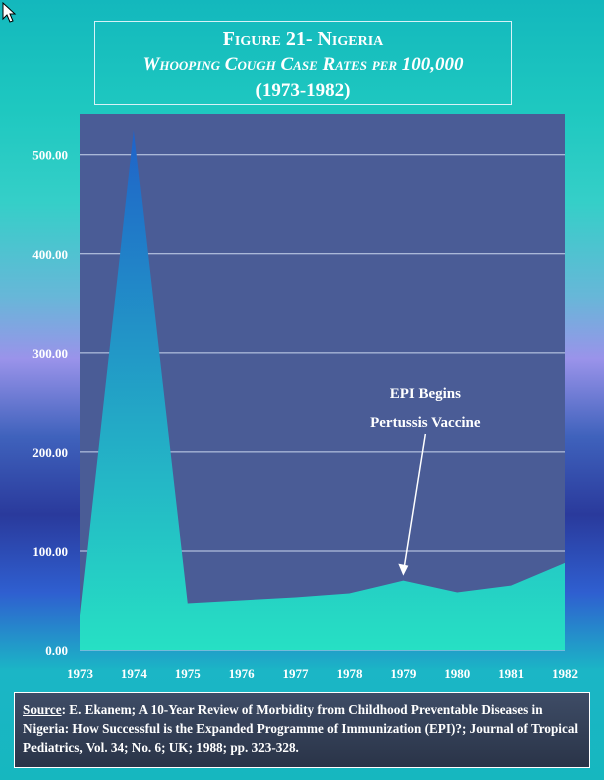 The height and width of the screenshot is (780, 604). What do you see at coordinates (303, 39) in the screenshot?
I see `chart-title: Figure 21- Nigeria` at bounding box center [303, 39].